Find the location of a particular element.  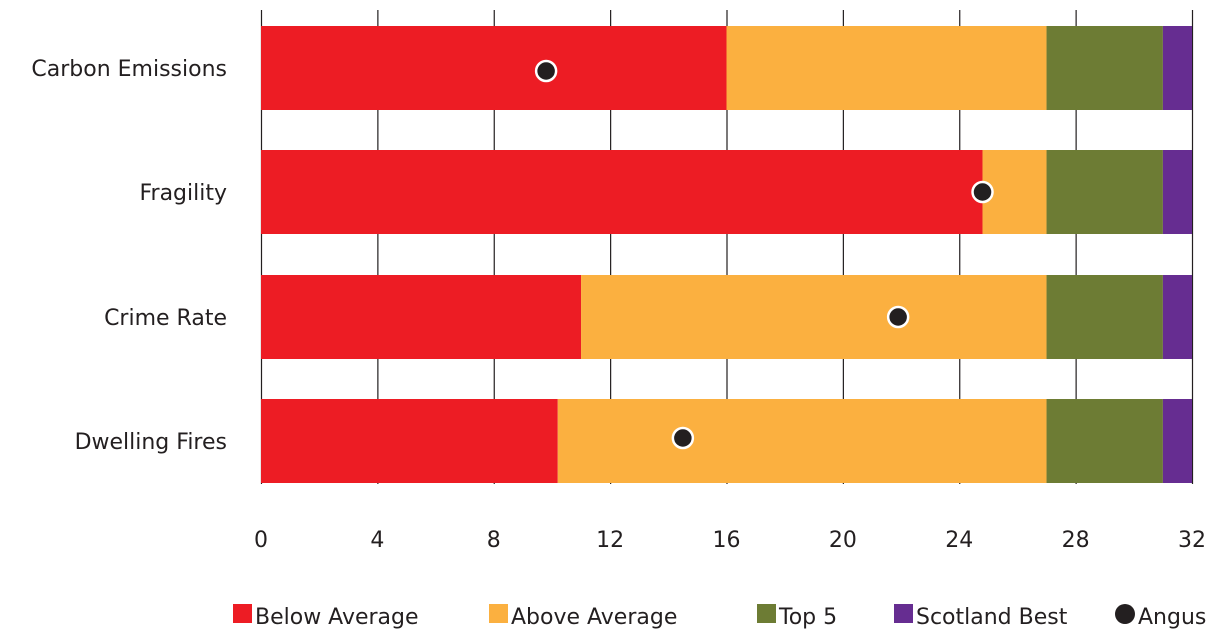

legend-label: Above Average is located at coordinates (594, 617).